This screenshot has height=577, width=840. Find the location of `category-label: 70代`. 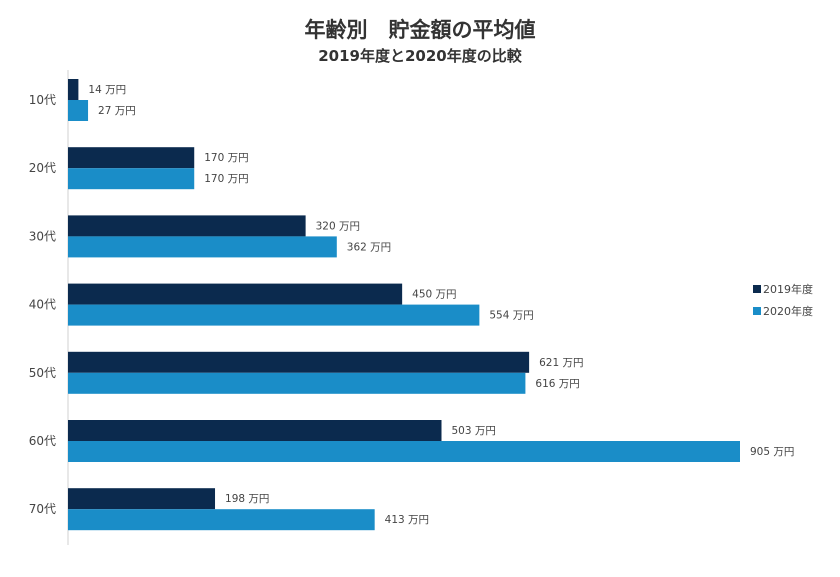

category-label: 70代 is located at coordinates (42, 509).